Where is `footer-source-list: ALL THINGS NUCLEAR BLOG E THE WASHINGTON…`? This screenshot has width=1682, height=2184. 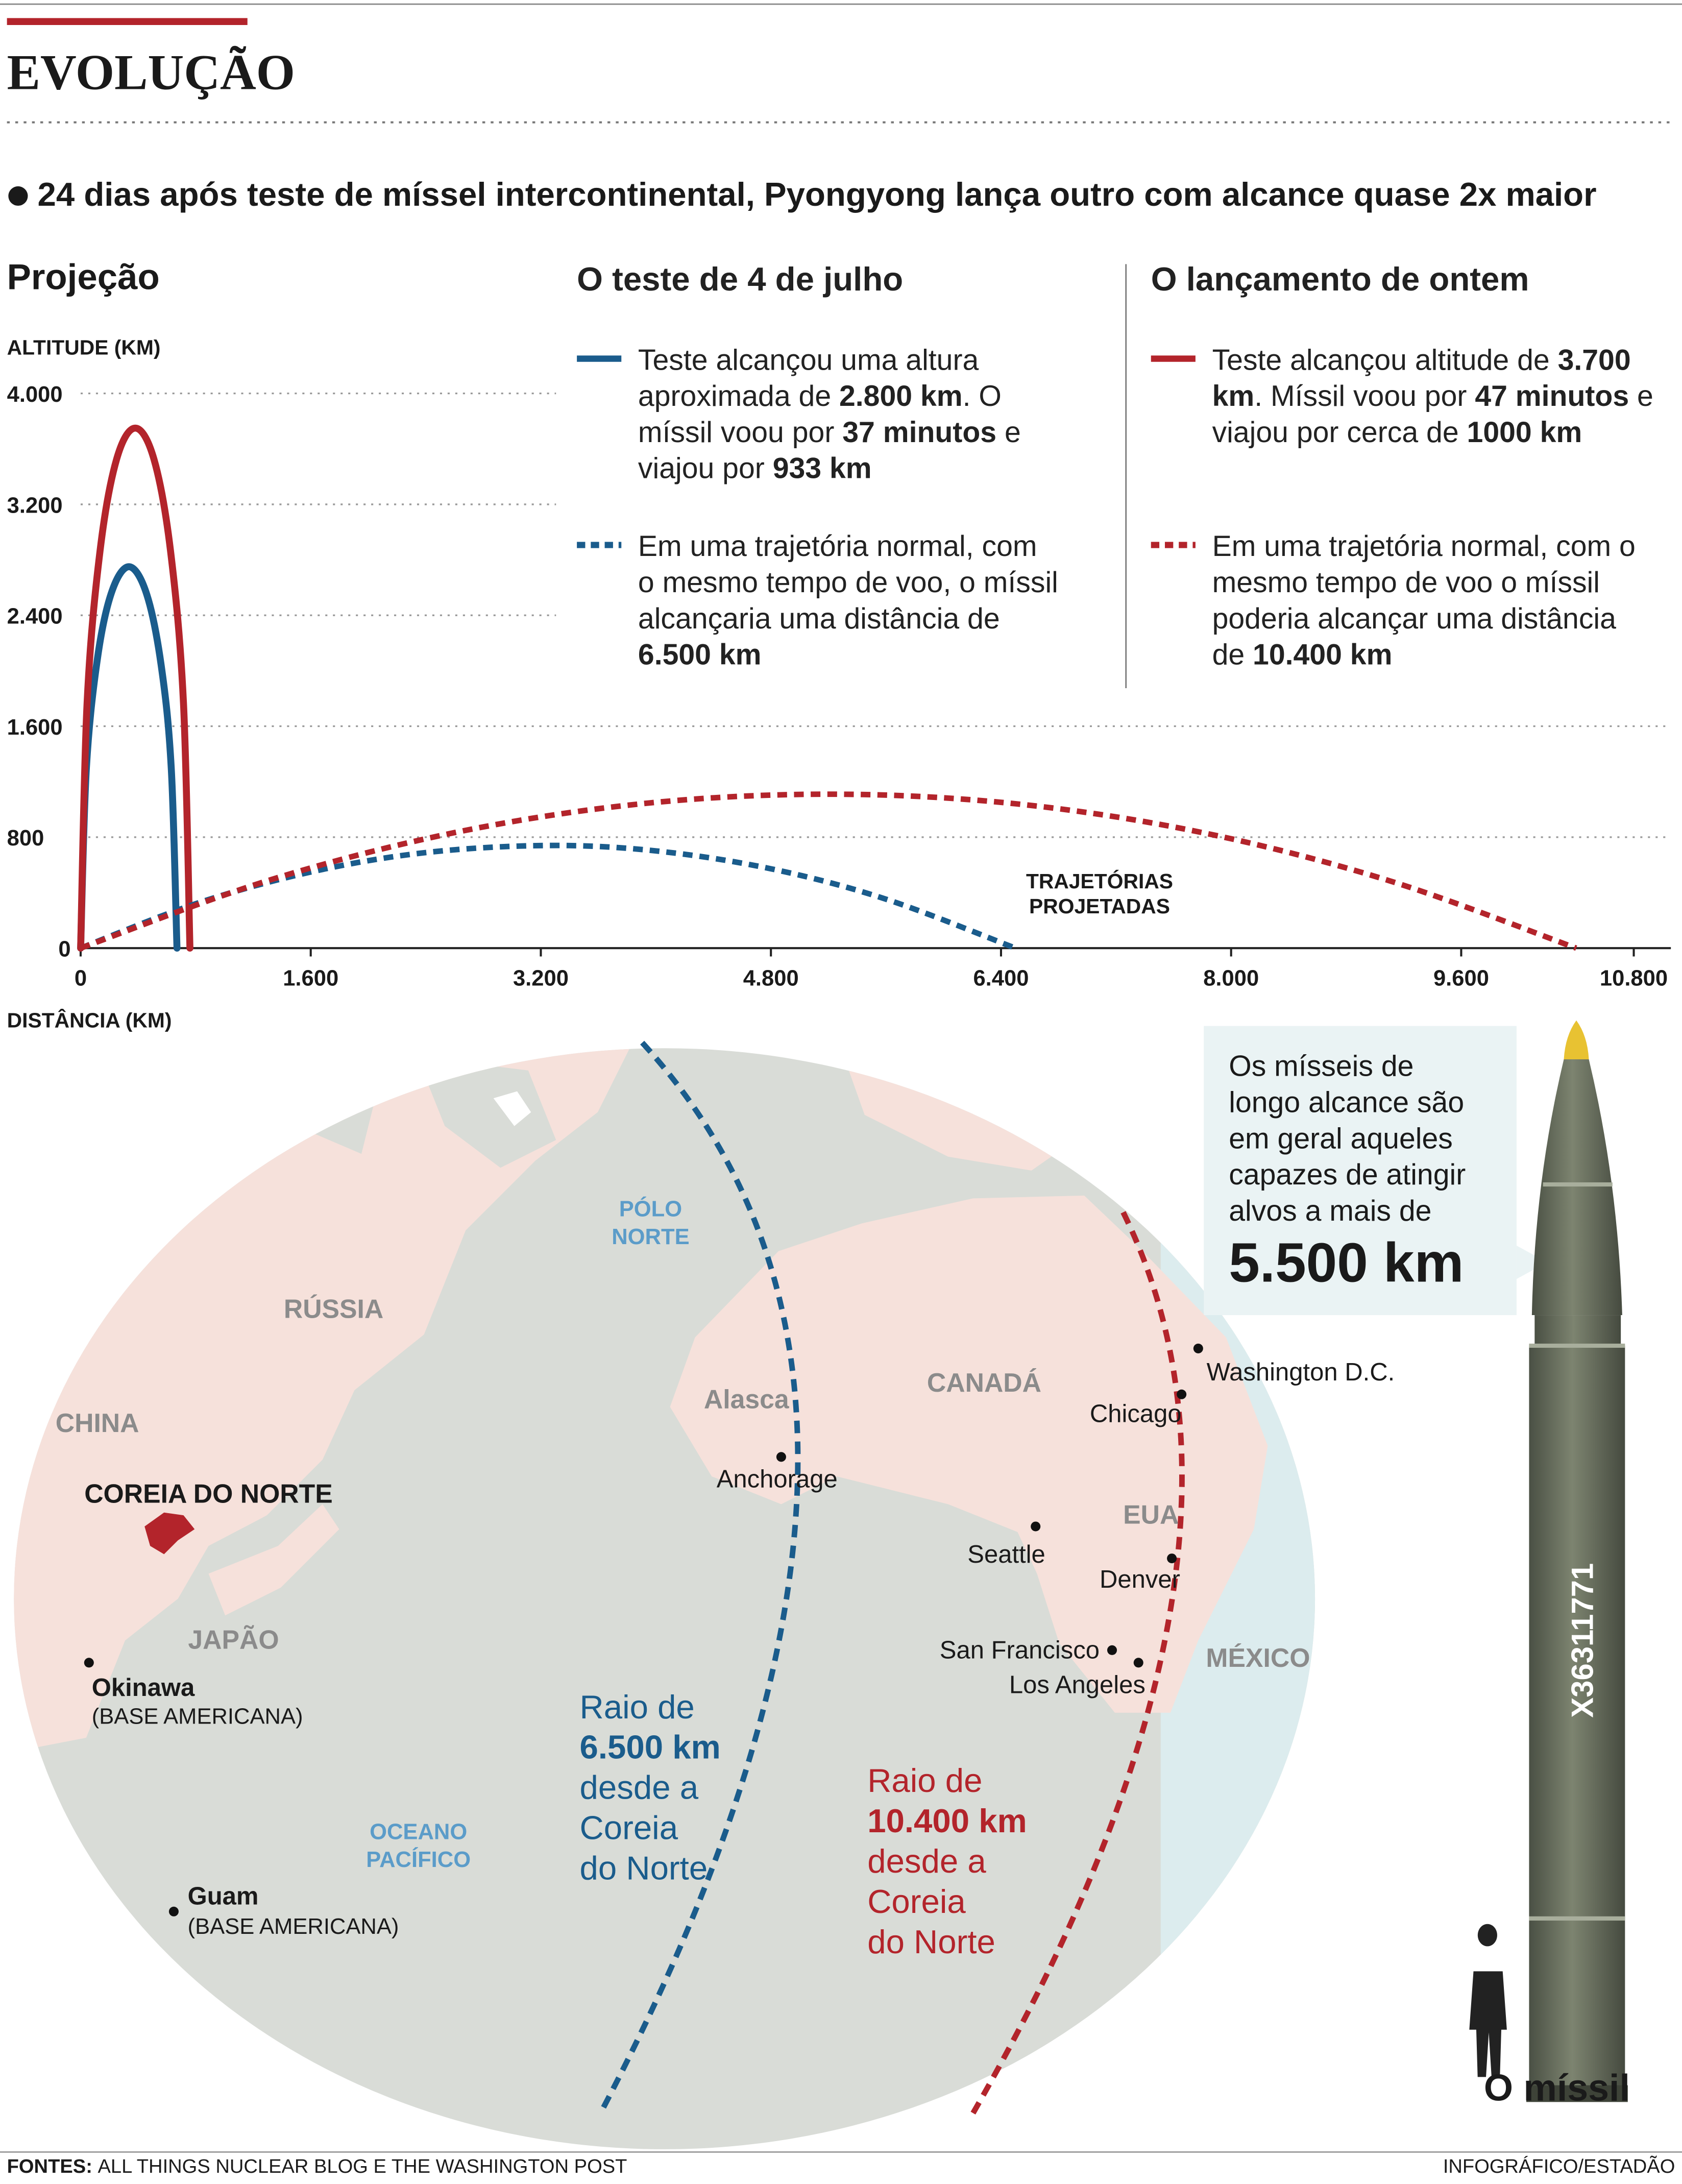 footer-source-list: ALL THINGS NUCLEAR BLOG E THE WASHINGTON… is located at coordinates (362, 2166).